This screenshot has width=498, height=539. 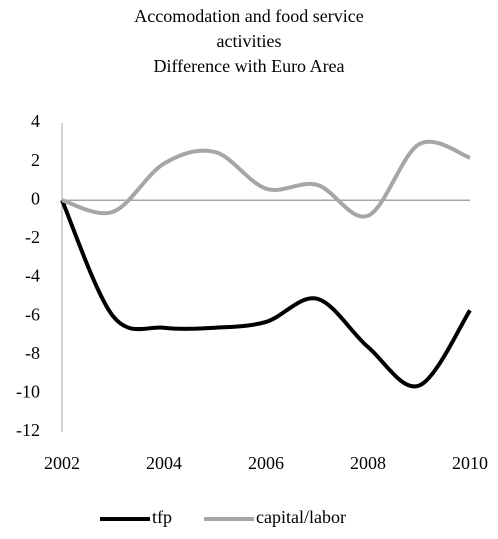 I want to click on series-line, so click(x=266, y=179).